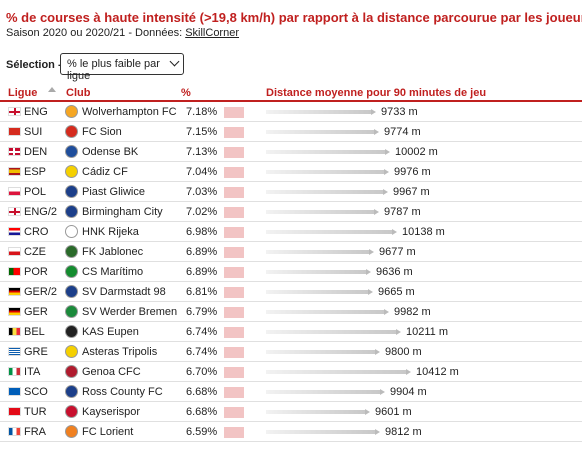 Image resolution: width=582 pixels, height=451 pixels. What do you see at coordinates (113, 252) in the screenshot?
I see `club-name: FK Jablonec` at bounding box center [113, 252].